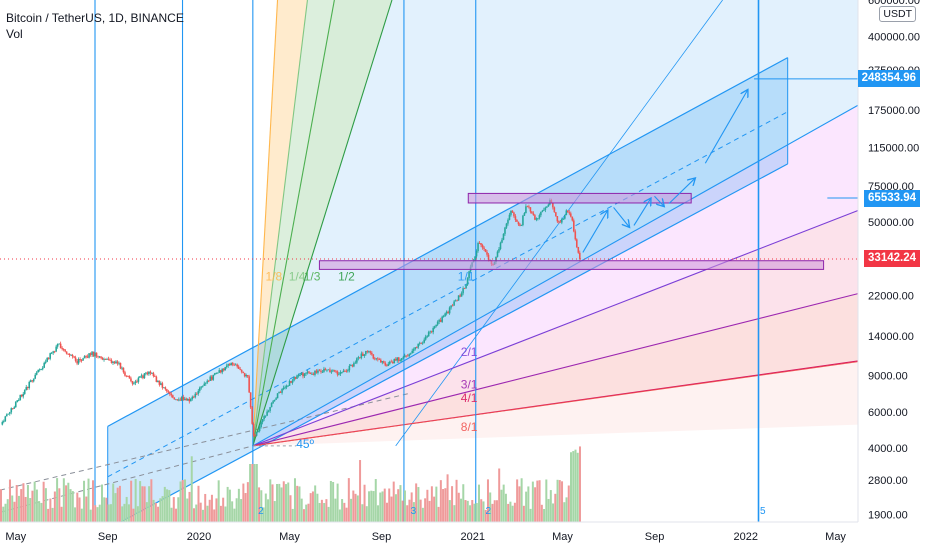 Image resolution: width=932 pixels, height=550 pixels. I want to click on y-tick-label: 115000.00, so click(893, 149).